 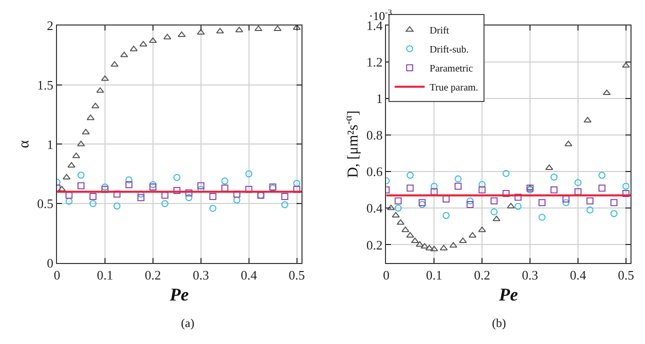 I want to click on legend-label: True param., so click(x=454, y=88).